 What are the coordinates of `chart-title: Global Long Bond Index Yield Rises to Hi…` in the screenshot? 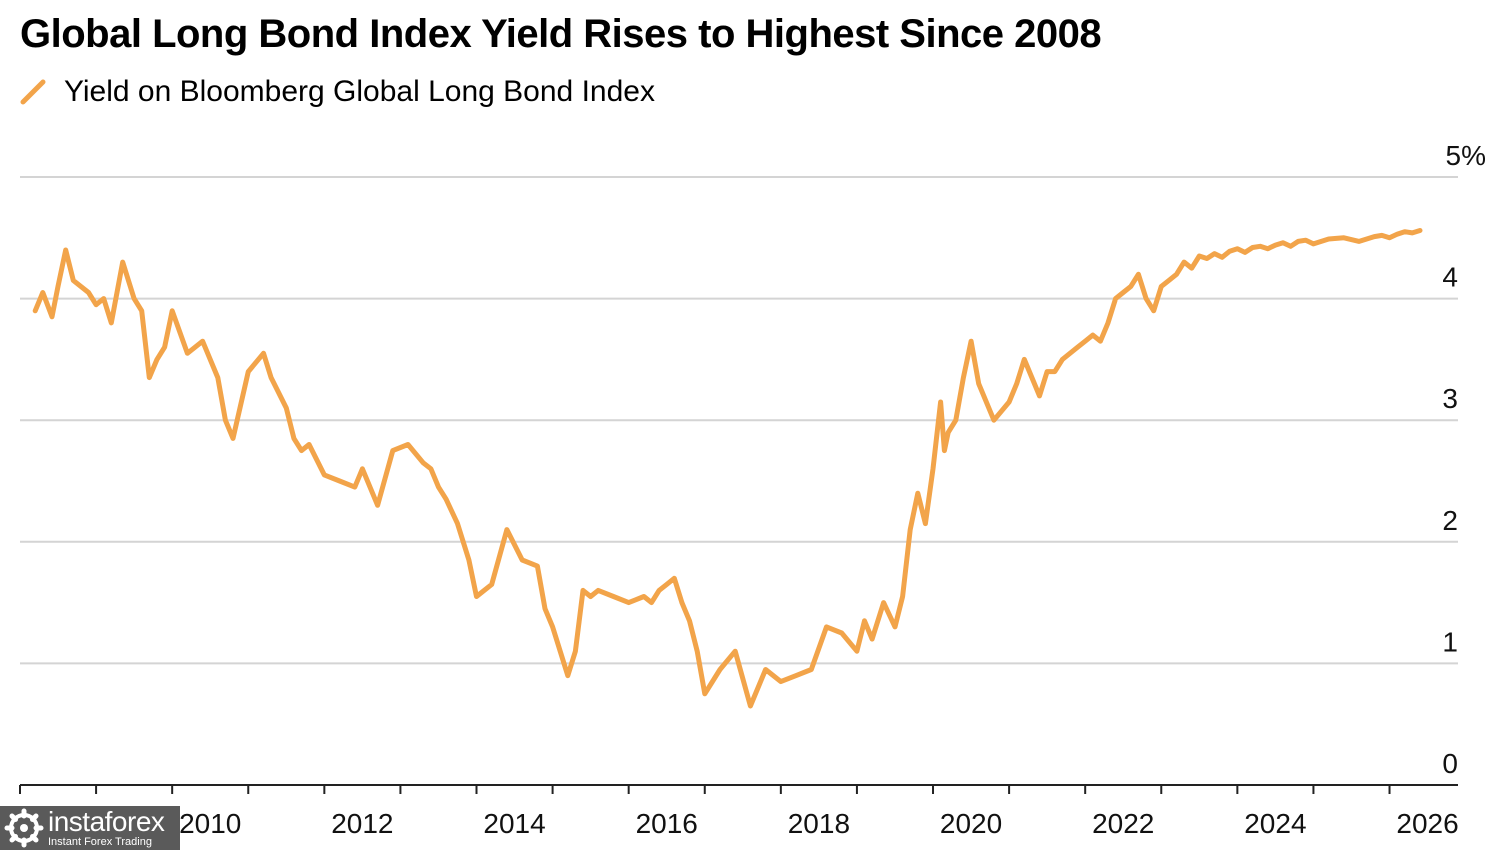 It's located at (561, 34).